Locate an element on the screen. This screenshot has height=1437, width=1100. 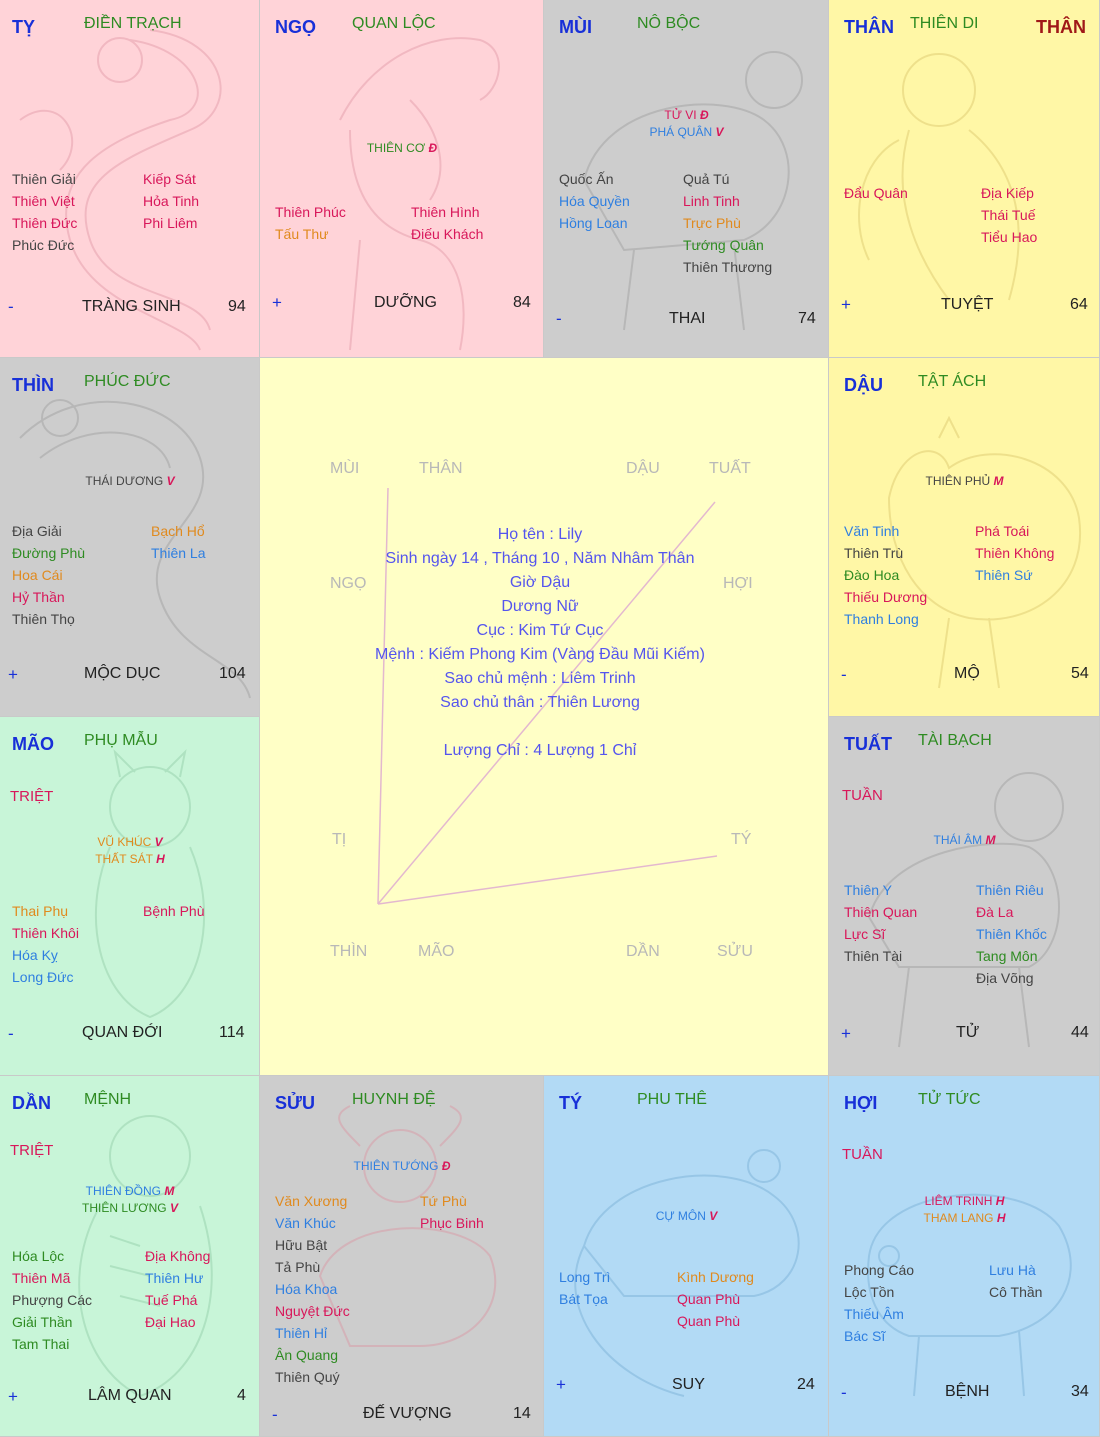
palace-label: TỬ TỨC is located at coordinates (949, 1099).